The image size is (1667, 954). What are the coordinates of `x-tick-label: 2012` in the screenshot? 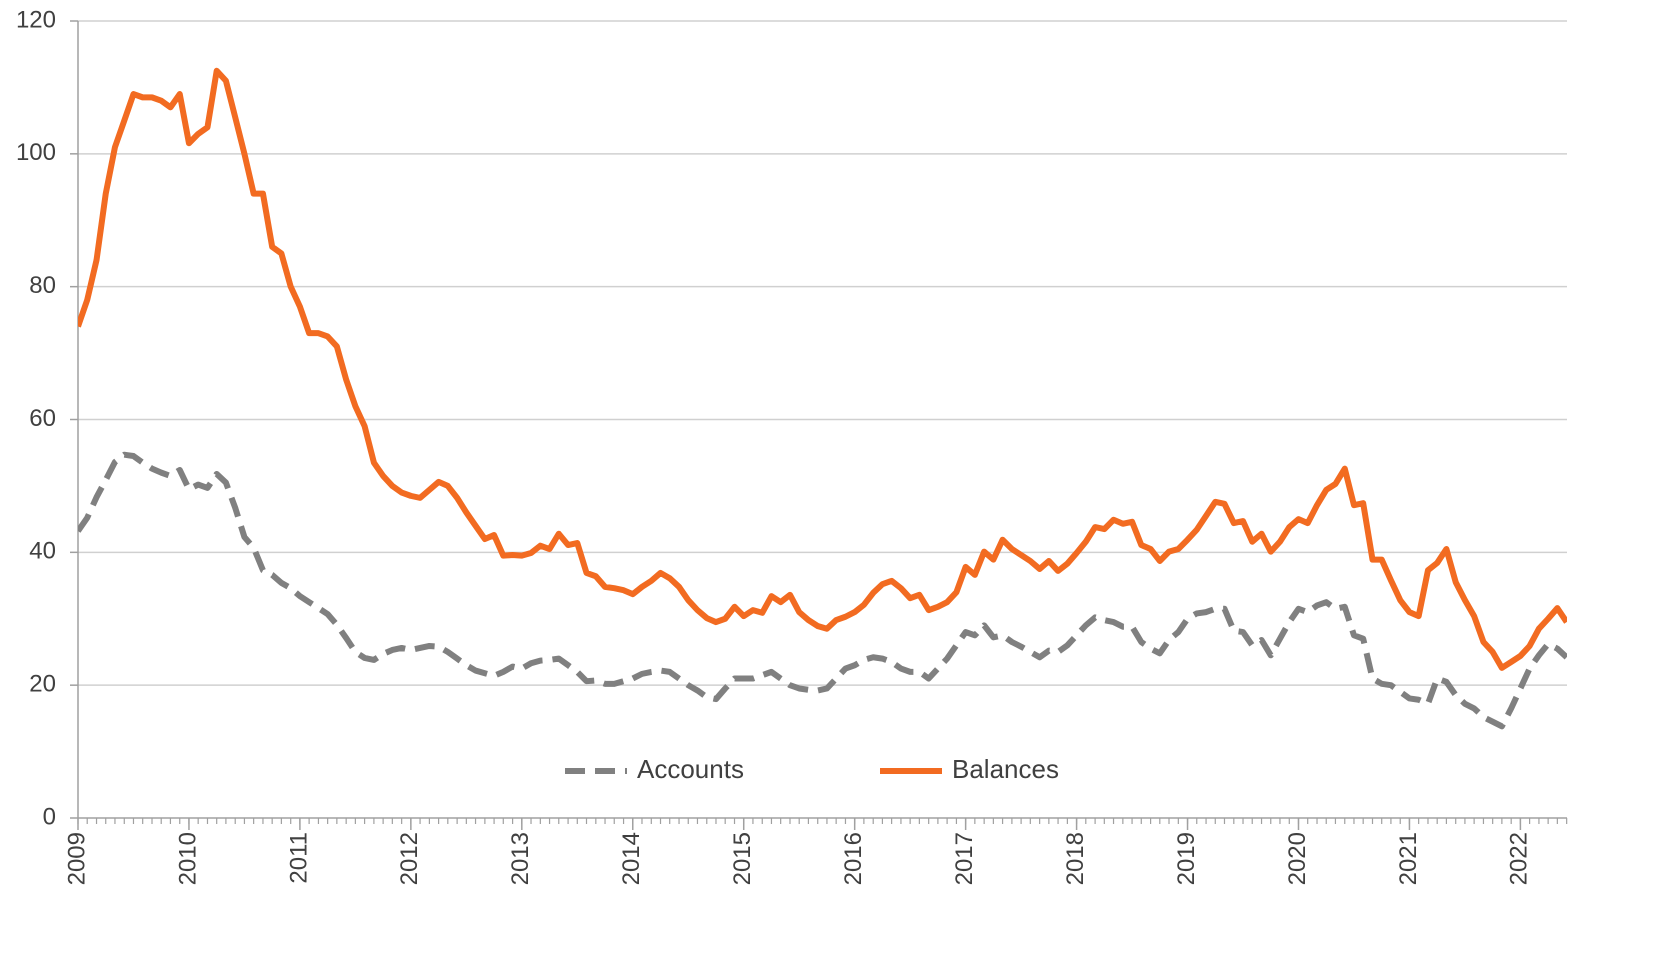 It's located at (409, 858).